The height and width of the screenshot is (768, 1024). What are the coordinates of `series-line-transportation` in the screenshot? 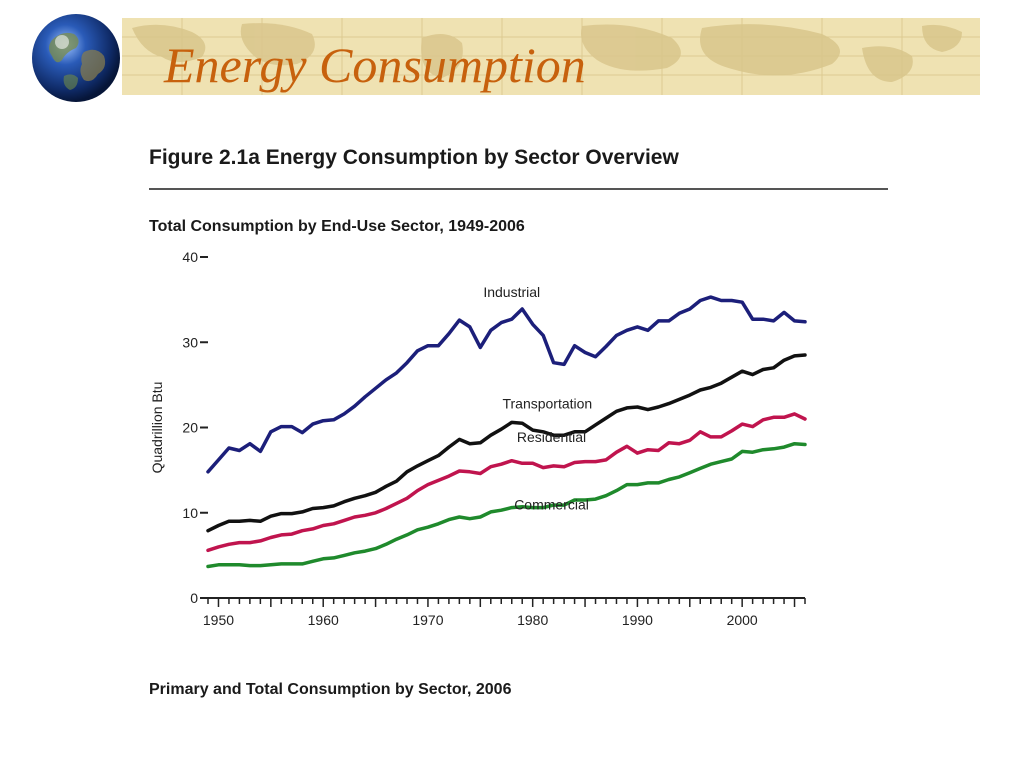 It's located at (506, 443).